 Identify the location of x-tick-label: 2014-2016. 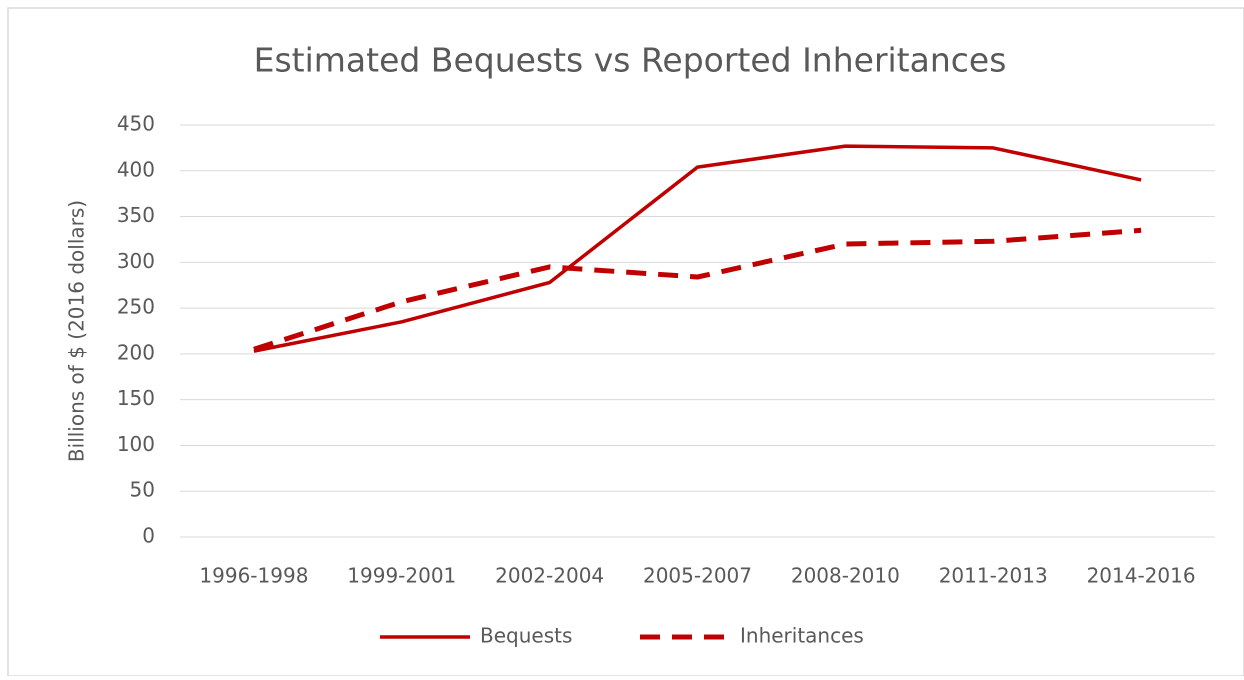
(1141, 576).